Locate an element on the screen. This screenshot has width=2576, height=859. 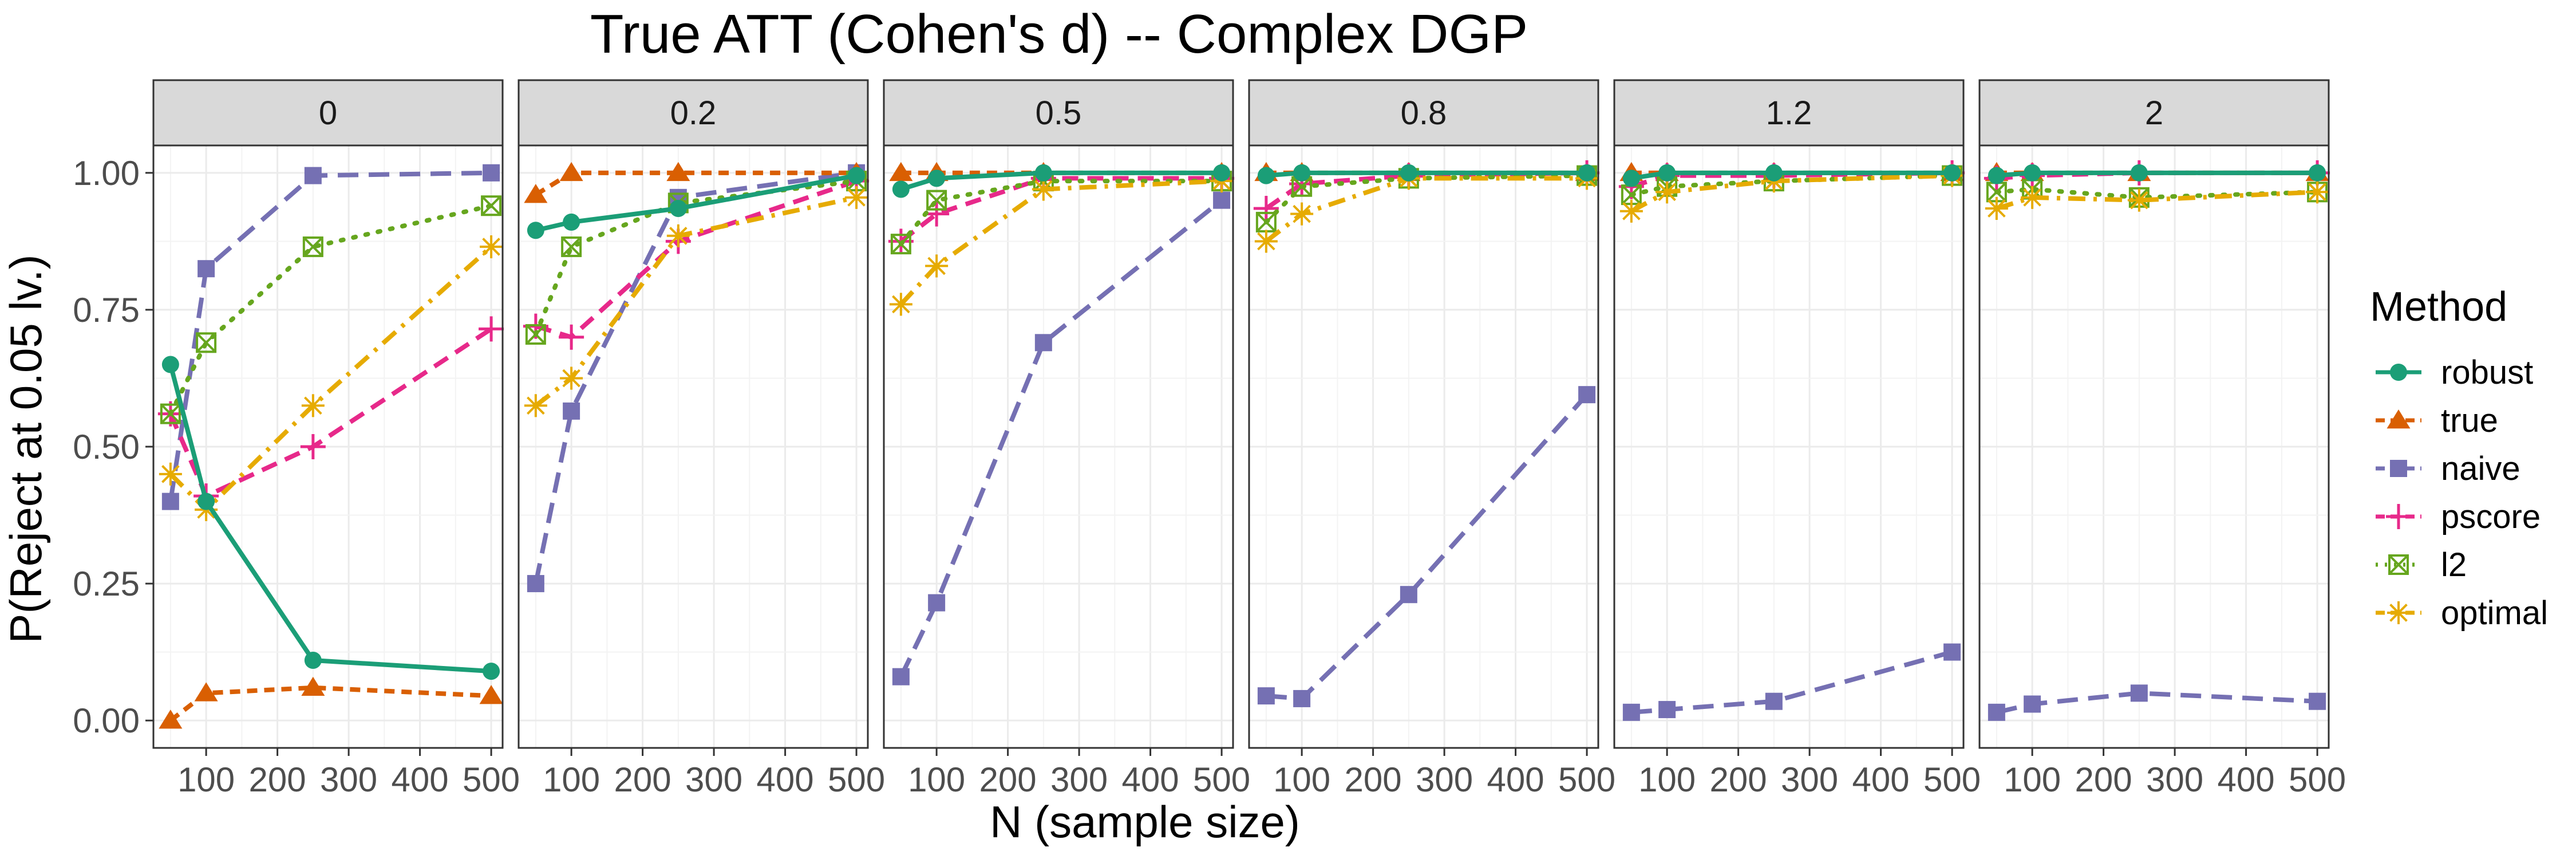
legend: Method robust true naive pscore l2 optimal is located at coordinates (2459, 458).